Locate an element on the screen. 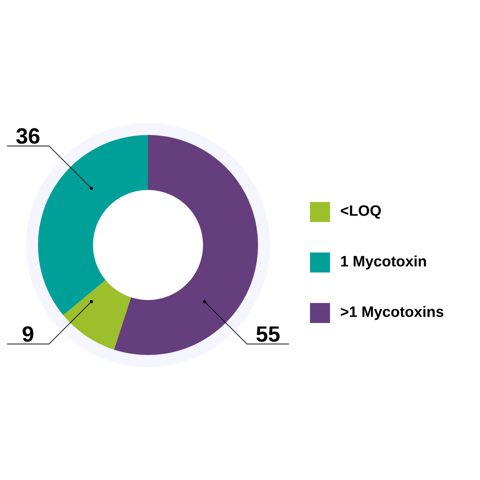  data-label: 55 is located at coordinates (268, 334).